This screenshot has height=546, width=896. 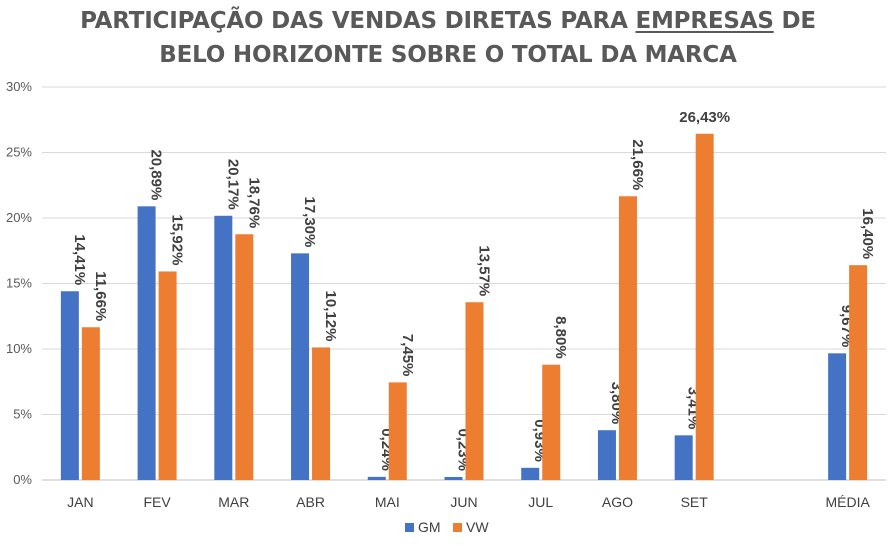 I want to click on y-tick-label: 5%, so click(x=22, y=414).